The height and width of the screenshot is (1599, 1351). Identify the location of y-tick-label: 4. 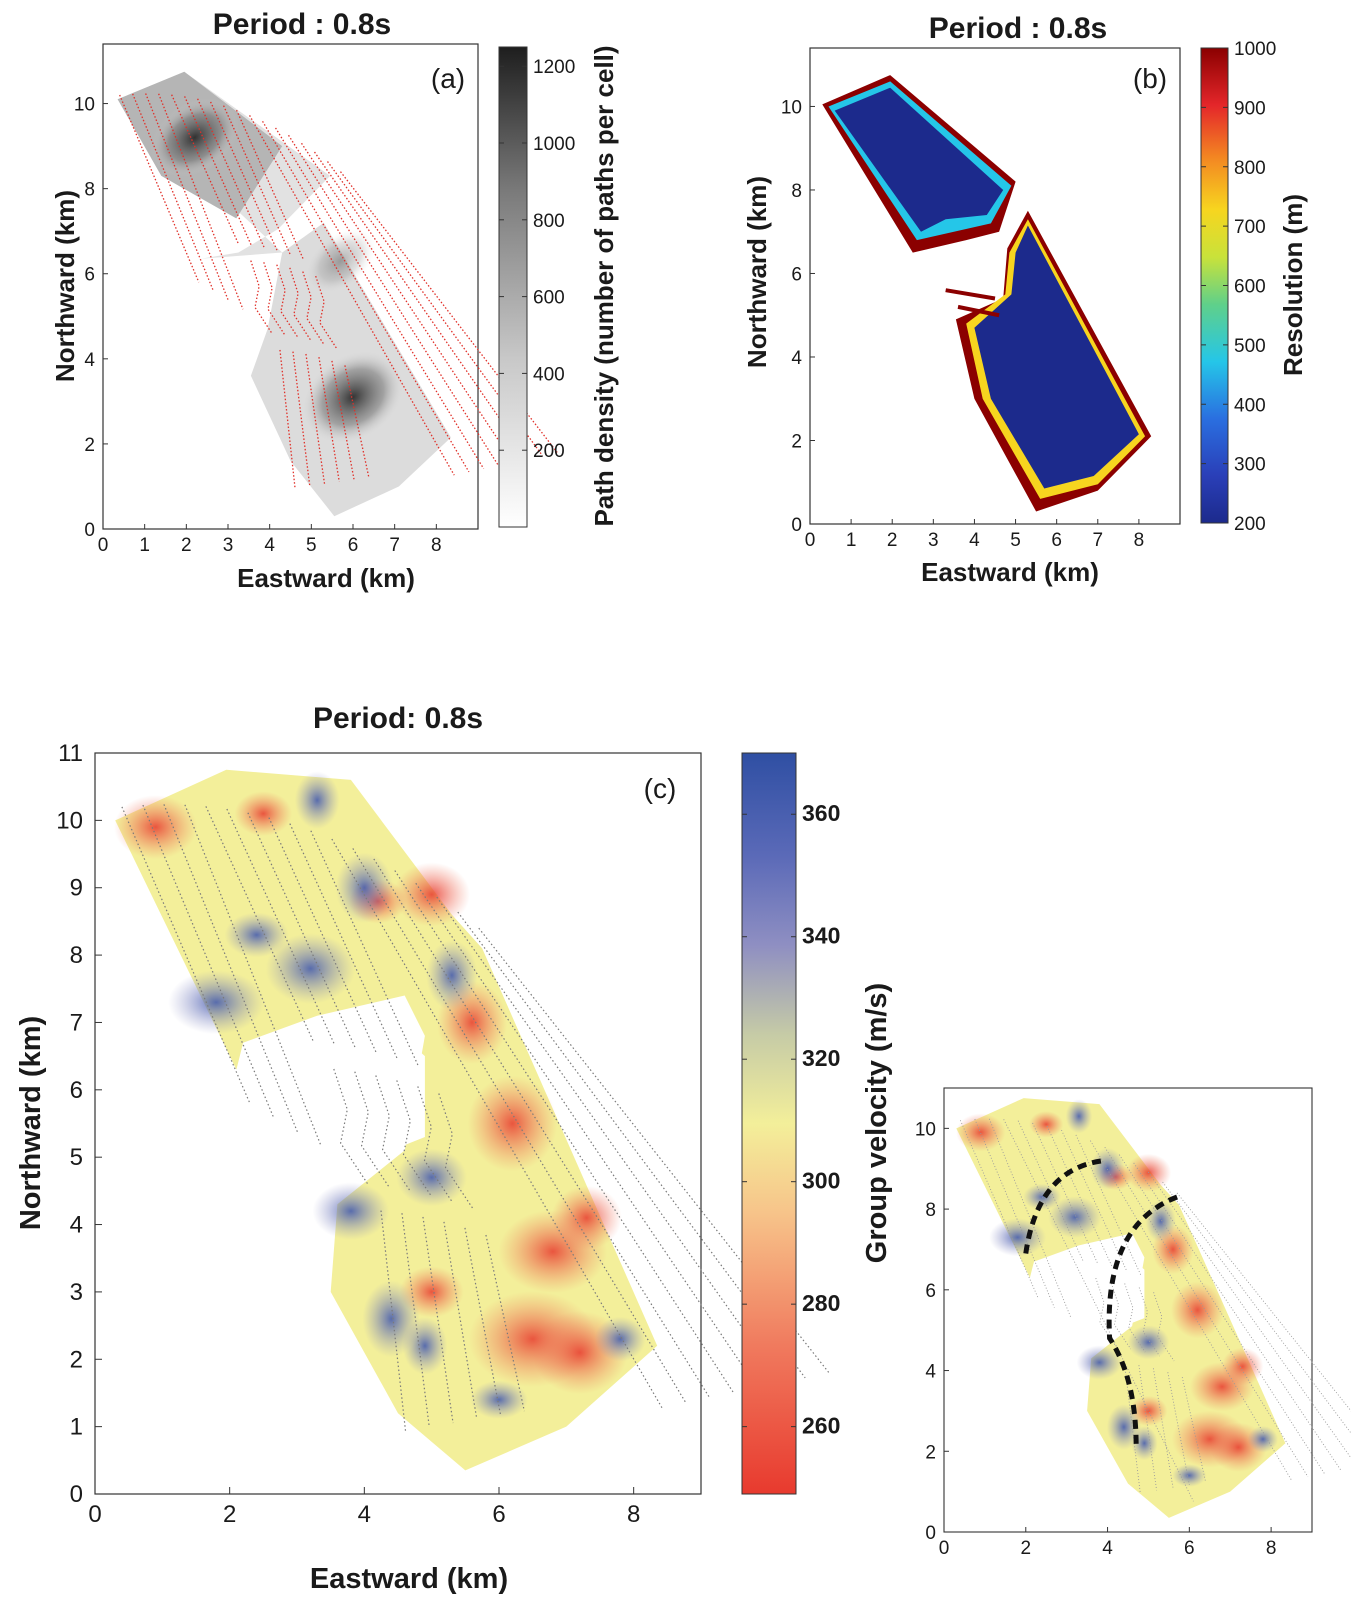
(89, 360).